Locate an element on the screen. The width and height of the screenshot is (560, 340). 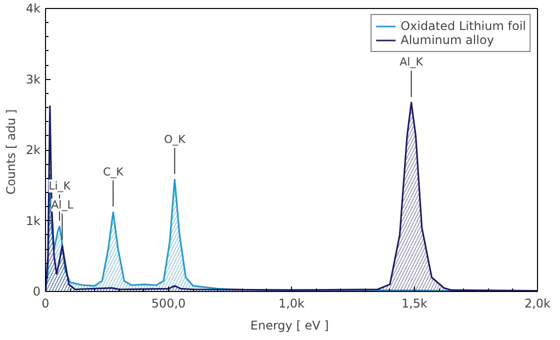
x-tick-label: 1,5k is located at coordinates (414, 303).